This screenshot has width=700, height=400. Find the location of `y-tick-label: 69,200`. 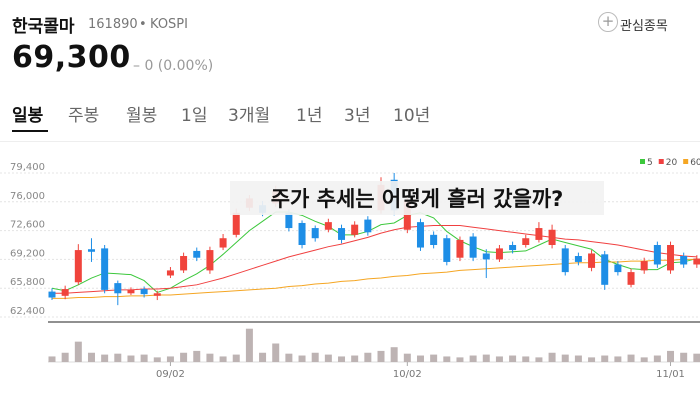

y-tick-label: 69,200 is located at coordinates (27, 253).